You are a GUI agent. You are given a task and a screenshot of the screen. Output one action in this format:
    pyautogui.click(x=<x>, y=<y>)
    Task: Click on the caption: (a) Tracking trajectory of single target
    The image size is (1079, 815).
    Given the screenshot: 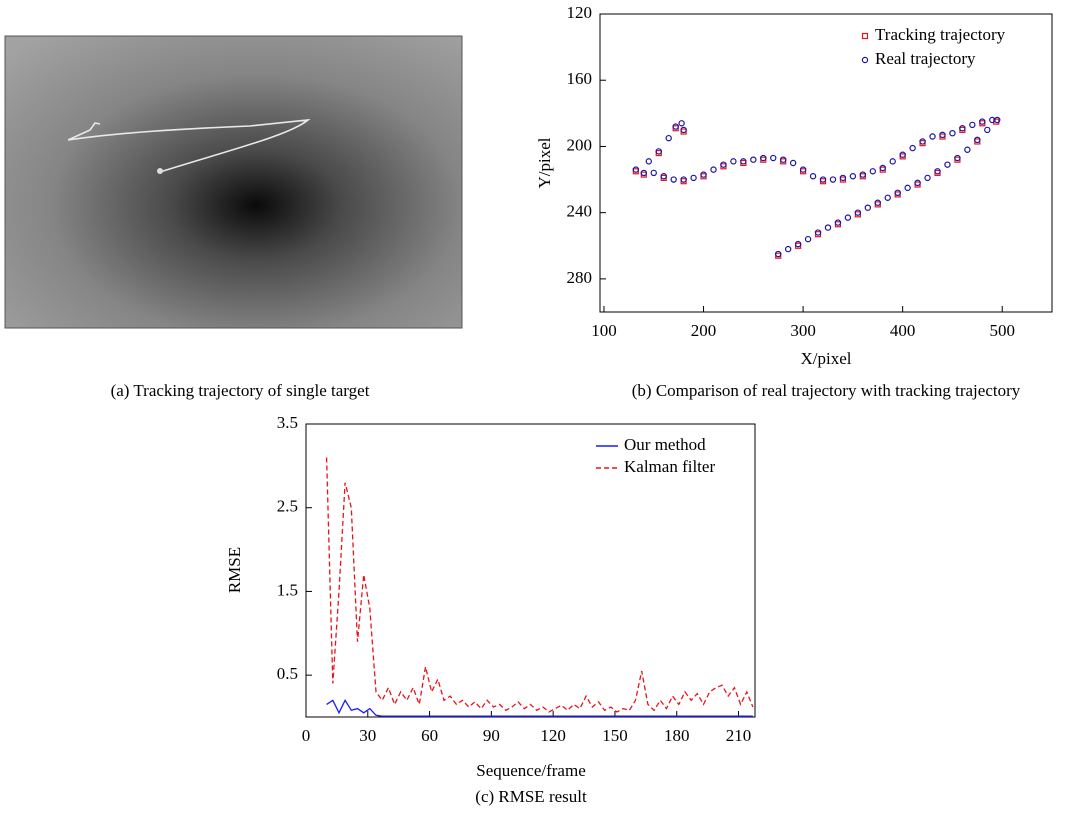 What is the action you would take?
    pyautogui.click(x=240, y=390)
    